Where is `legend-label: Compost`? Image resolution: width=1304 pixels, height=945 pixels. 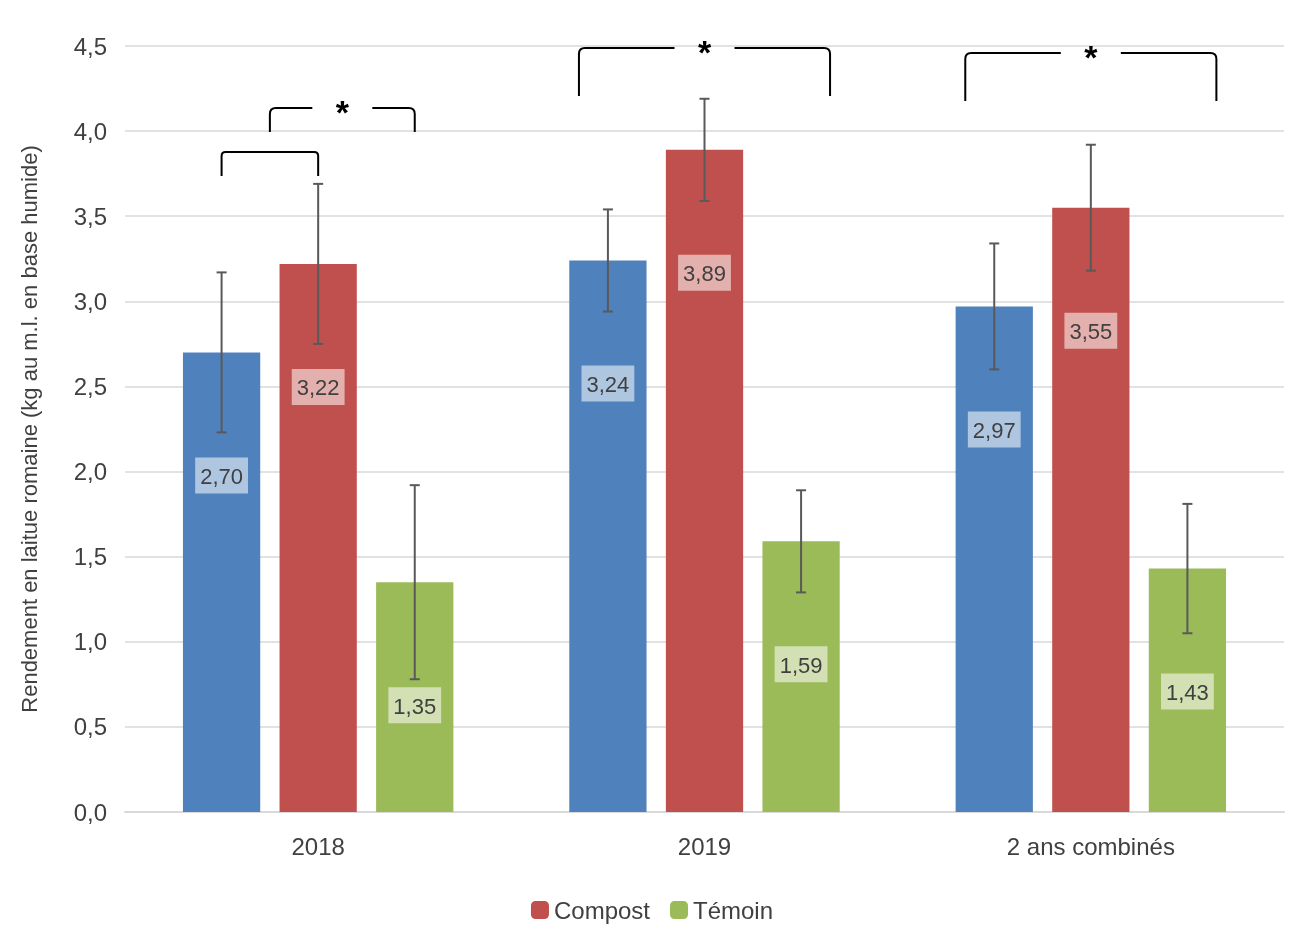 legend-label: Compost is located at coordinates (602, 910).